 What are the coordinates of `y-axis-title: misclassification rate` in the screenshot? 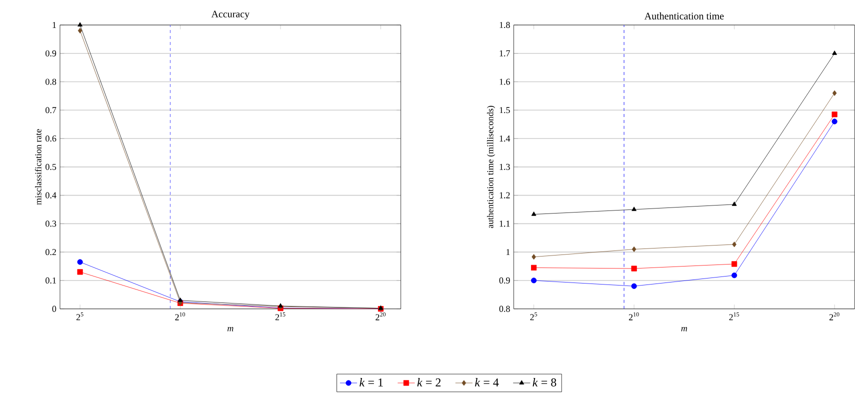 It's located at (38, 167).